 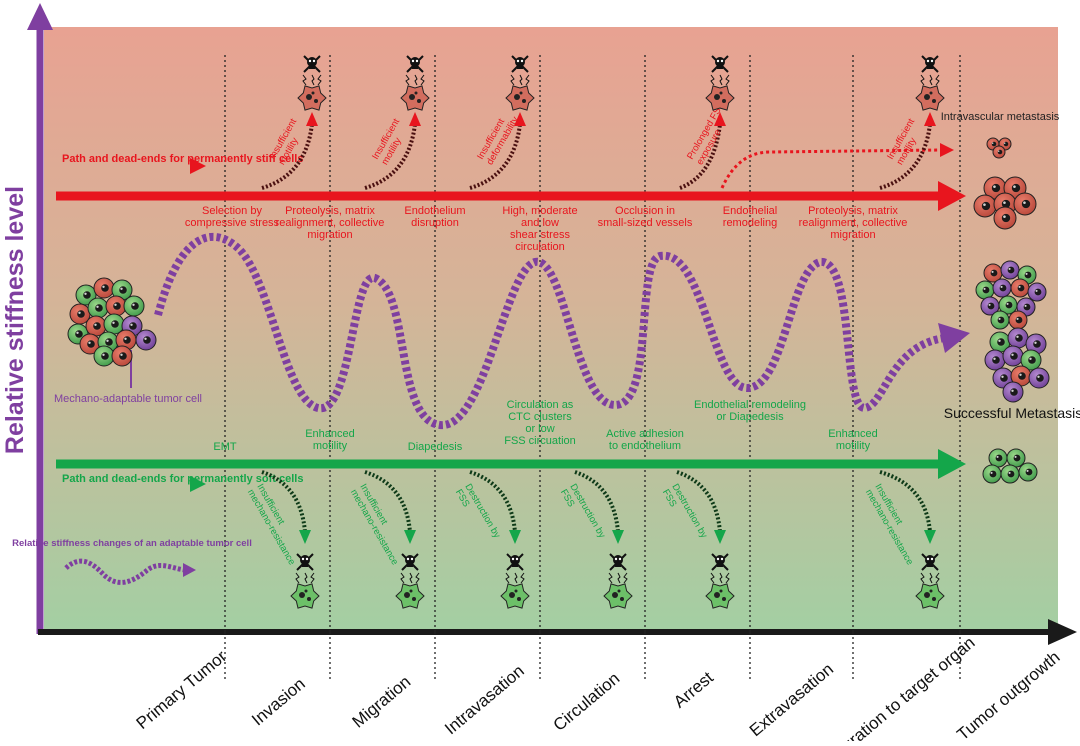 I want to click on legend-wave-arrowhead, so click(x=189, y=570).